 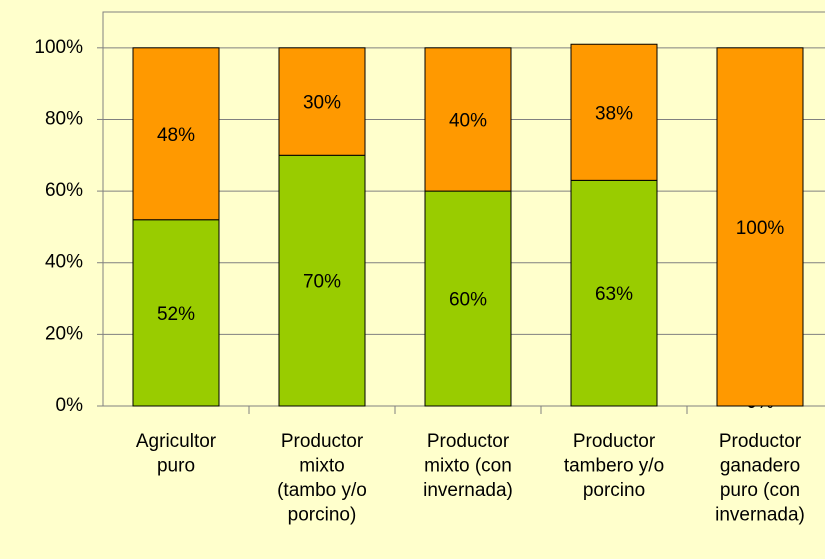 I want to click on value-label: 30%, so click(x=322, y=103).